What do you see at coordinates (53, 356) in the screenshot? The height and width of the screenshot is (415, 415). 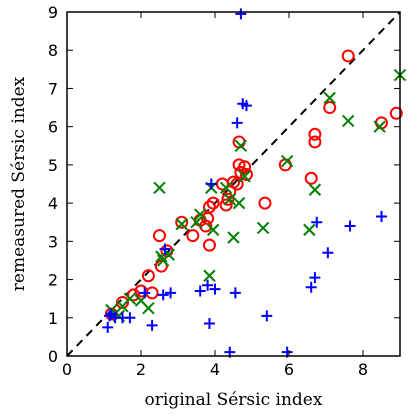 I see `y-tick-label: 0` at bounding box center [53, 356].